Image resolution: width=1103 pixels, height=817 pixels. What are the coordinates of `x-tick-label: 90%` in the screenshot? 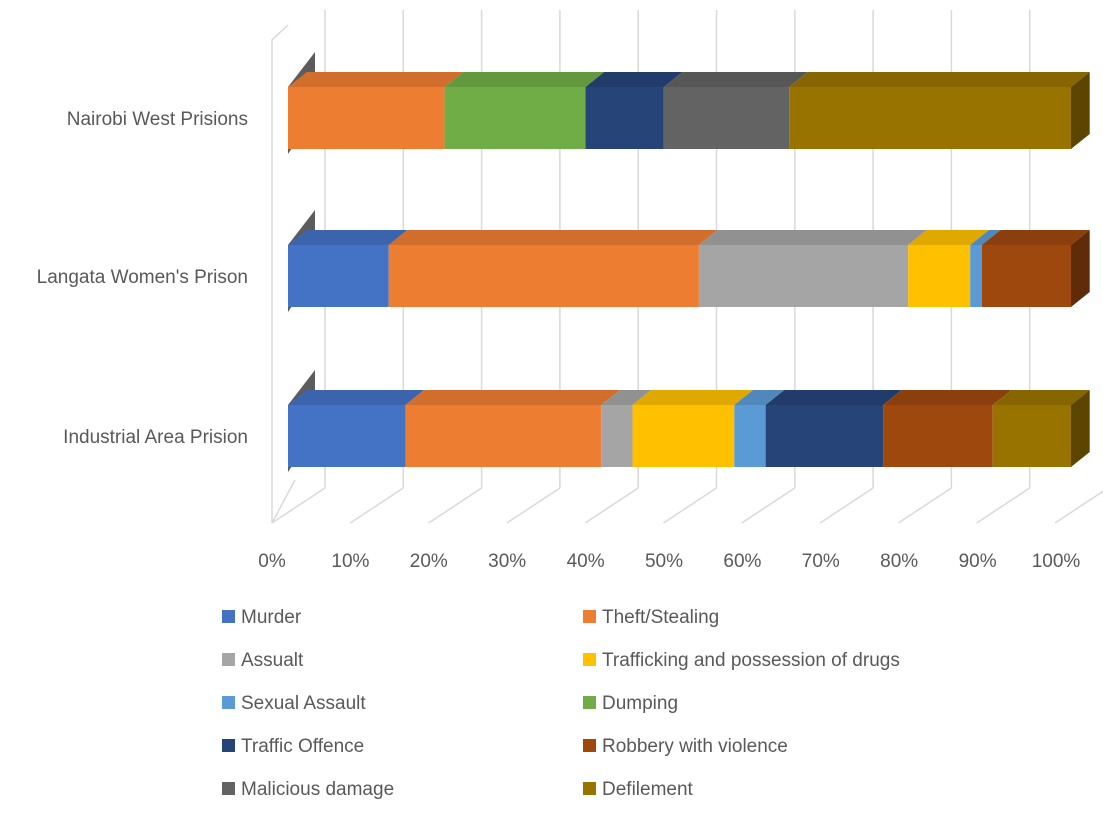 It's located at (978, 561).